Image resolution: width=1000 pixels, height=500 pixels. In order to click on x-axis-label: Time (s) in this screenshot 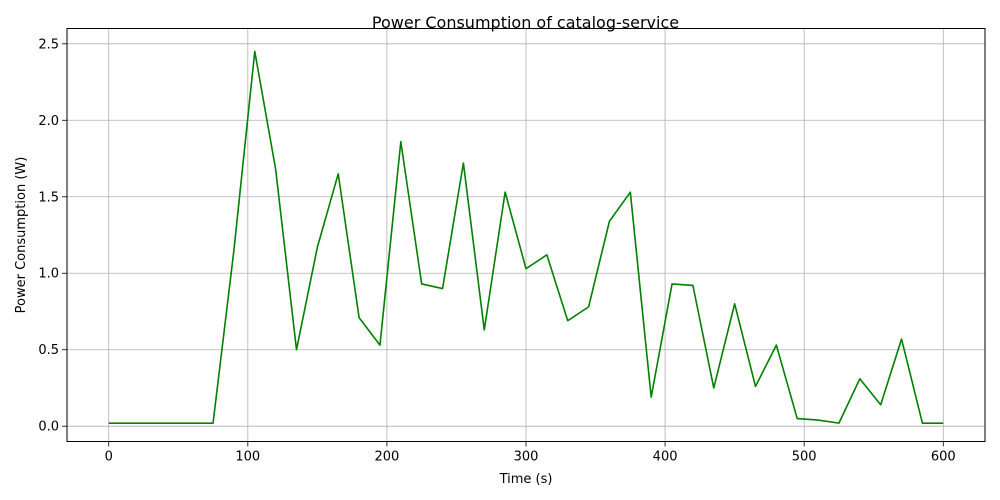, I will do `click(526, 479)`.